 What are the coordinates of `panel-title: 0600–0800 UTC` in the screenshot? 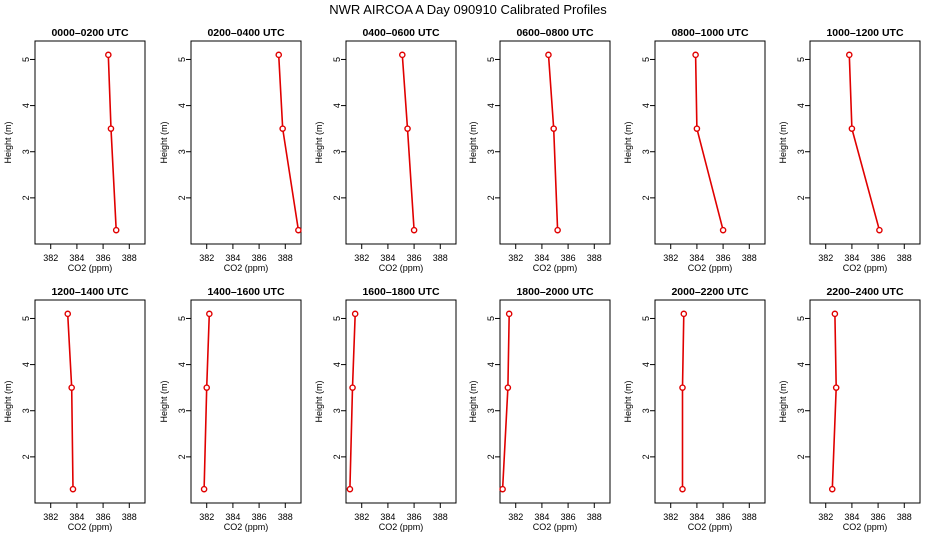 It's located at (554, 33).